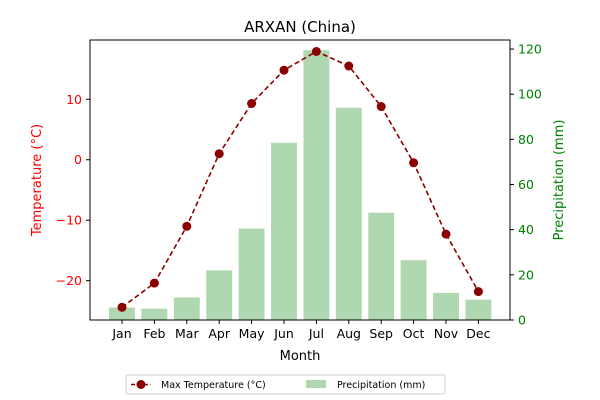 The image size is (600, 400). What do you see at coordinates (446, 333) in the screenshot?
I see `x-tick-label: Nov` at bounding box center [446, 333].